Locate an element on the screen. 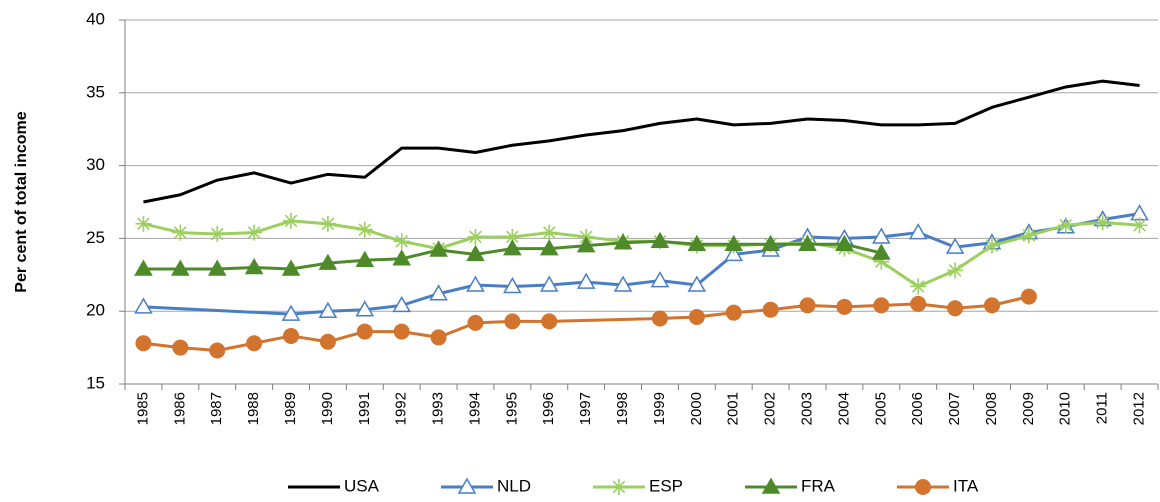  y-tick-label: 15 is located at coordinates (95, 382).